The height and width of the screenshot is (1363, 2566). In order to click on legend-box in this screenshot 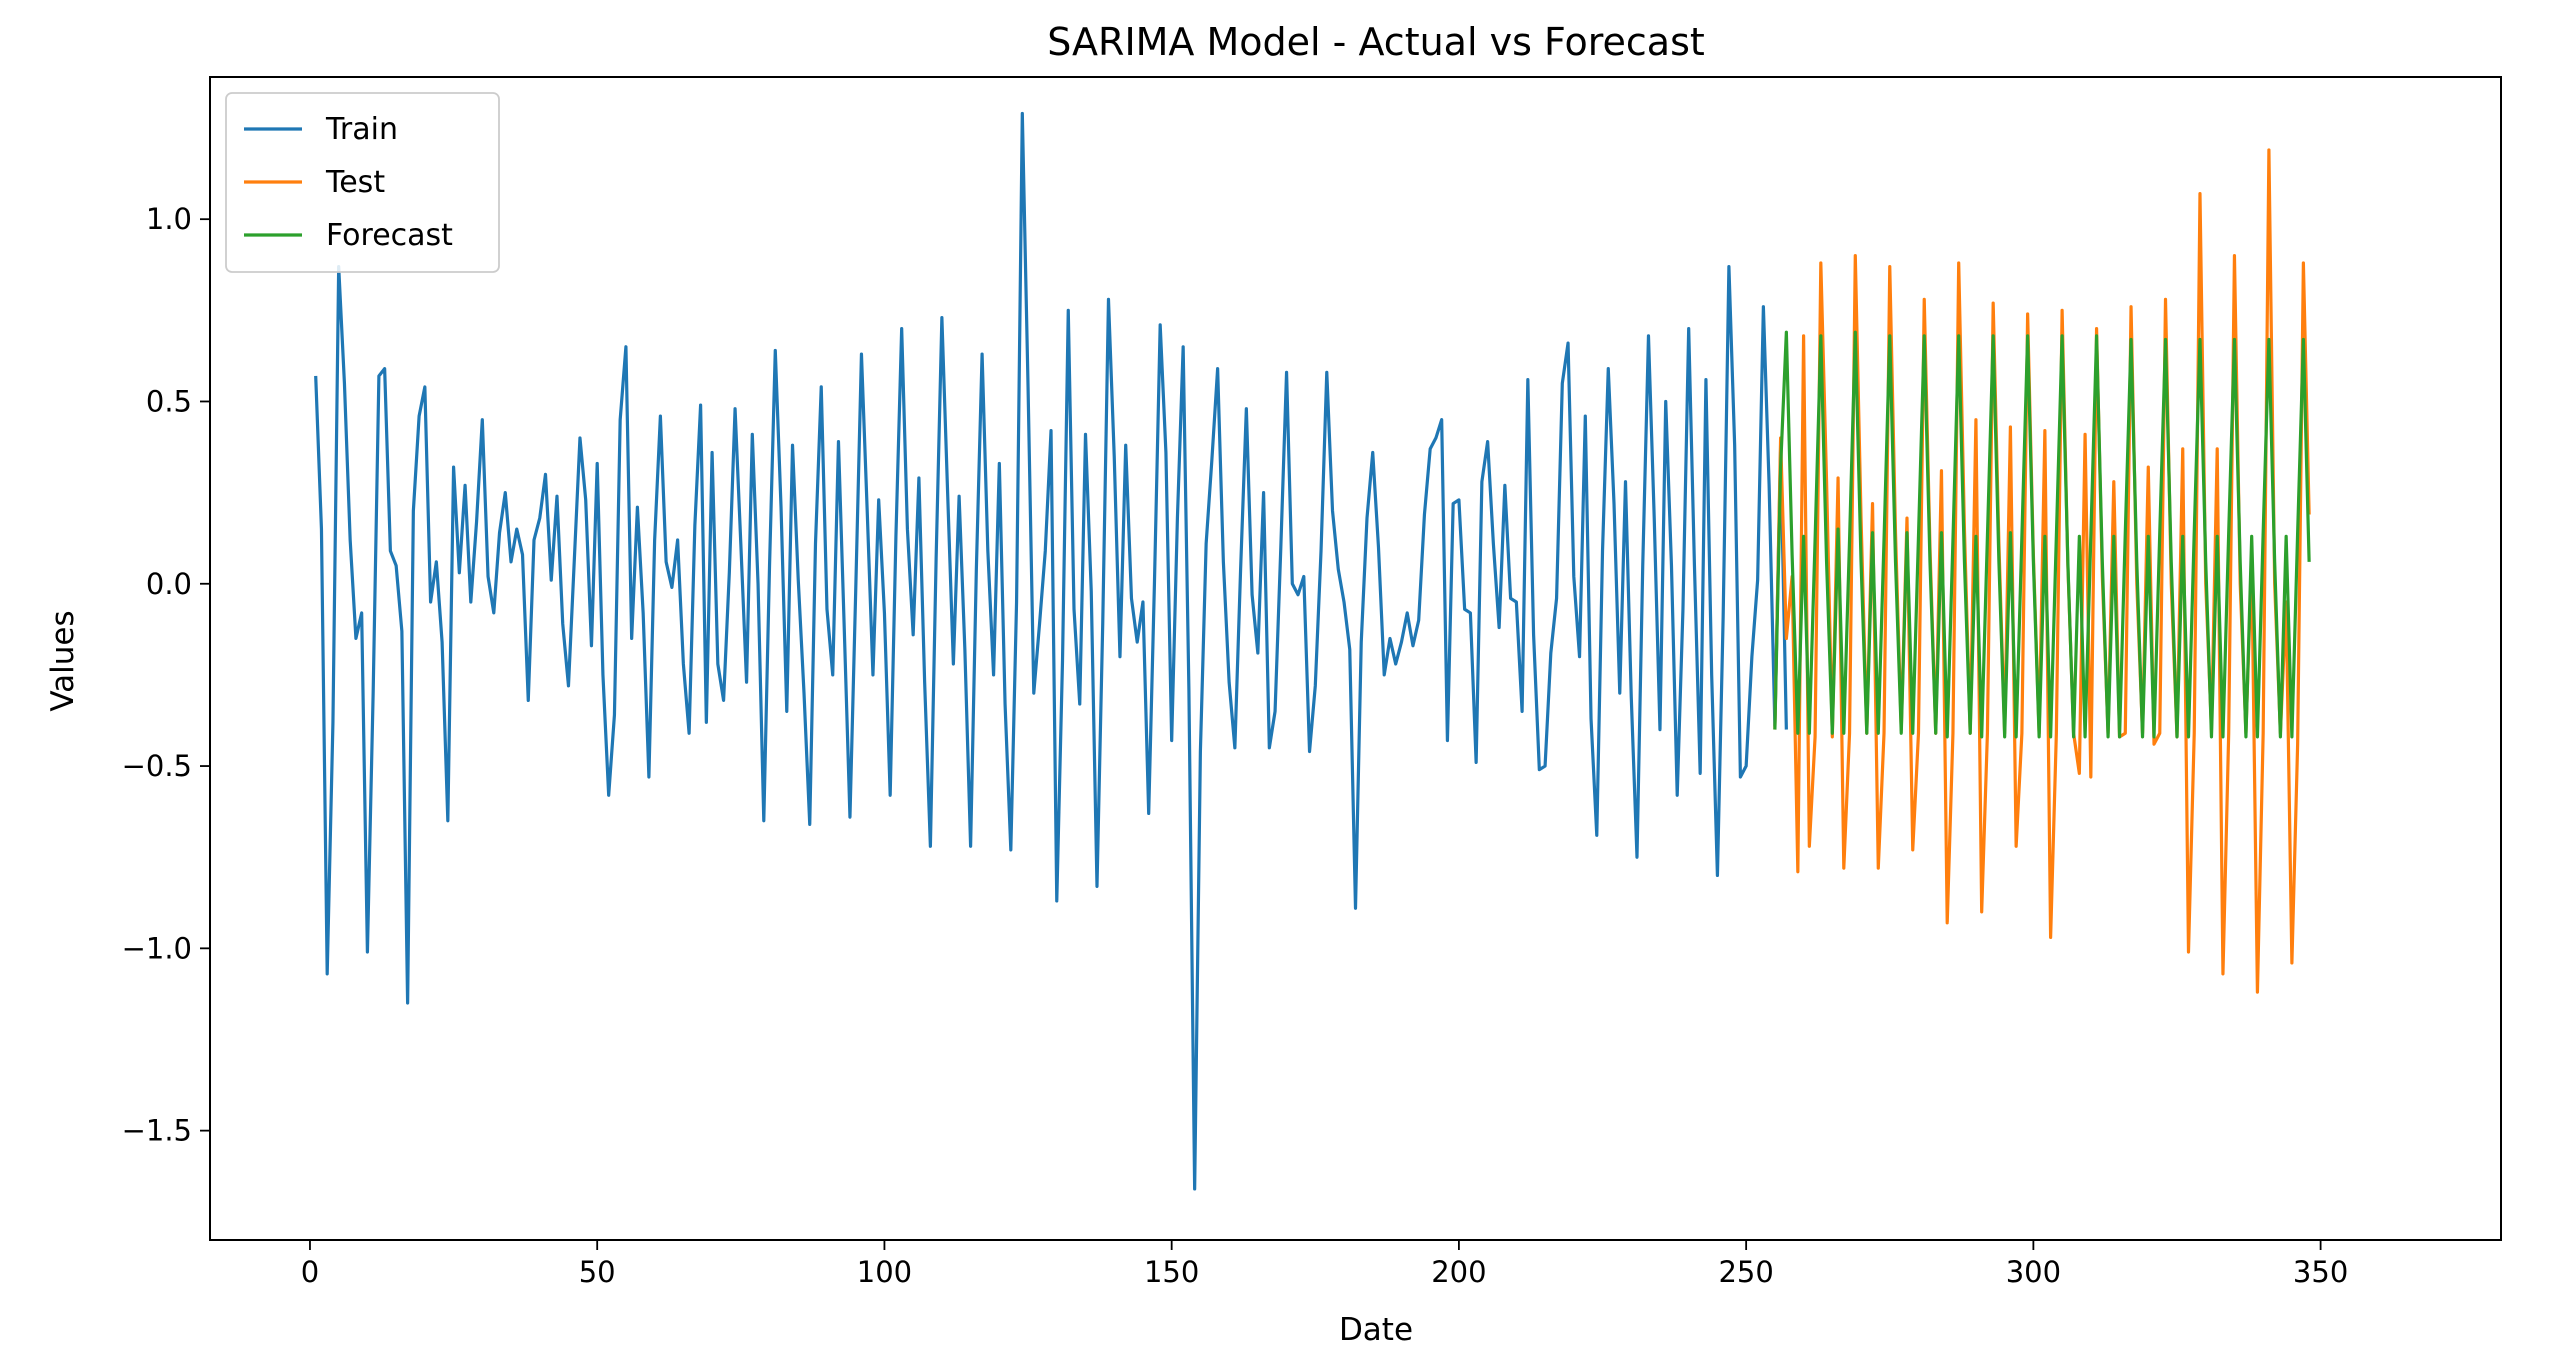, I will do `click(362, 182)`.